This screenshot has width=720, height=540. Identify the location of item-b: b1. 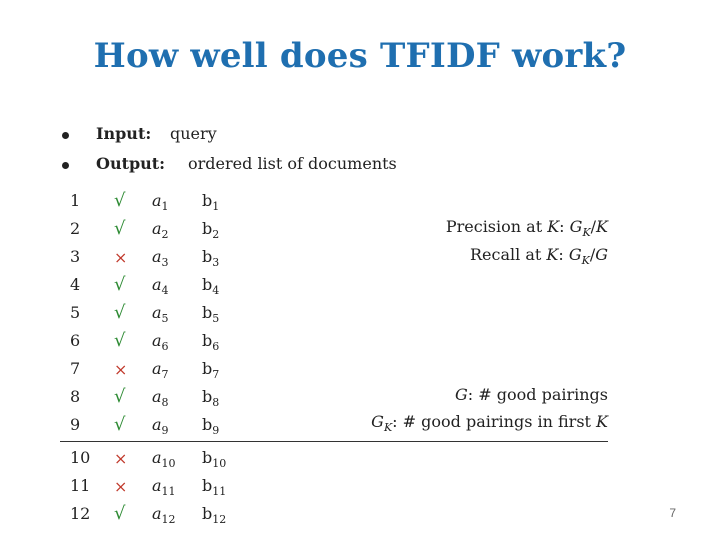
(210, 202).